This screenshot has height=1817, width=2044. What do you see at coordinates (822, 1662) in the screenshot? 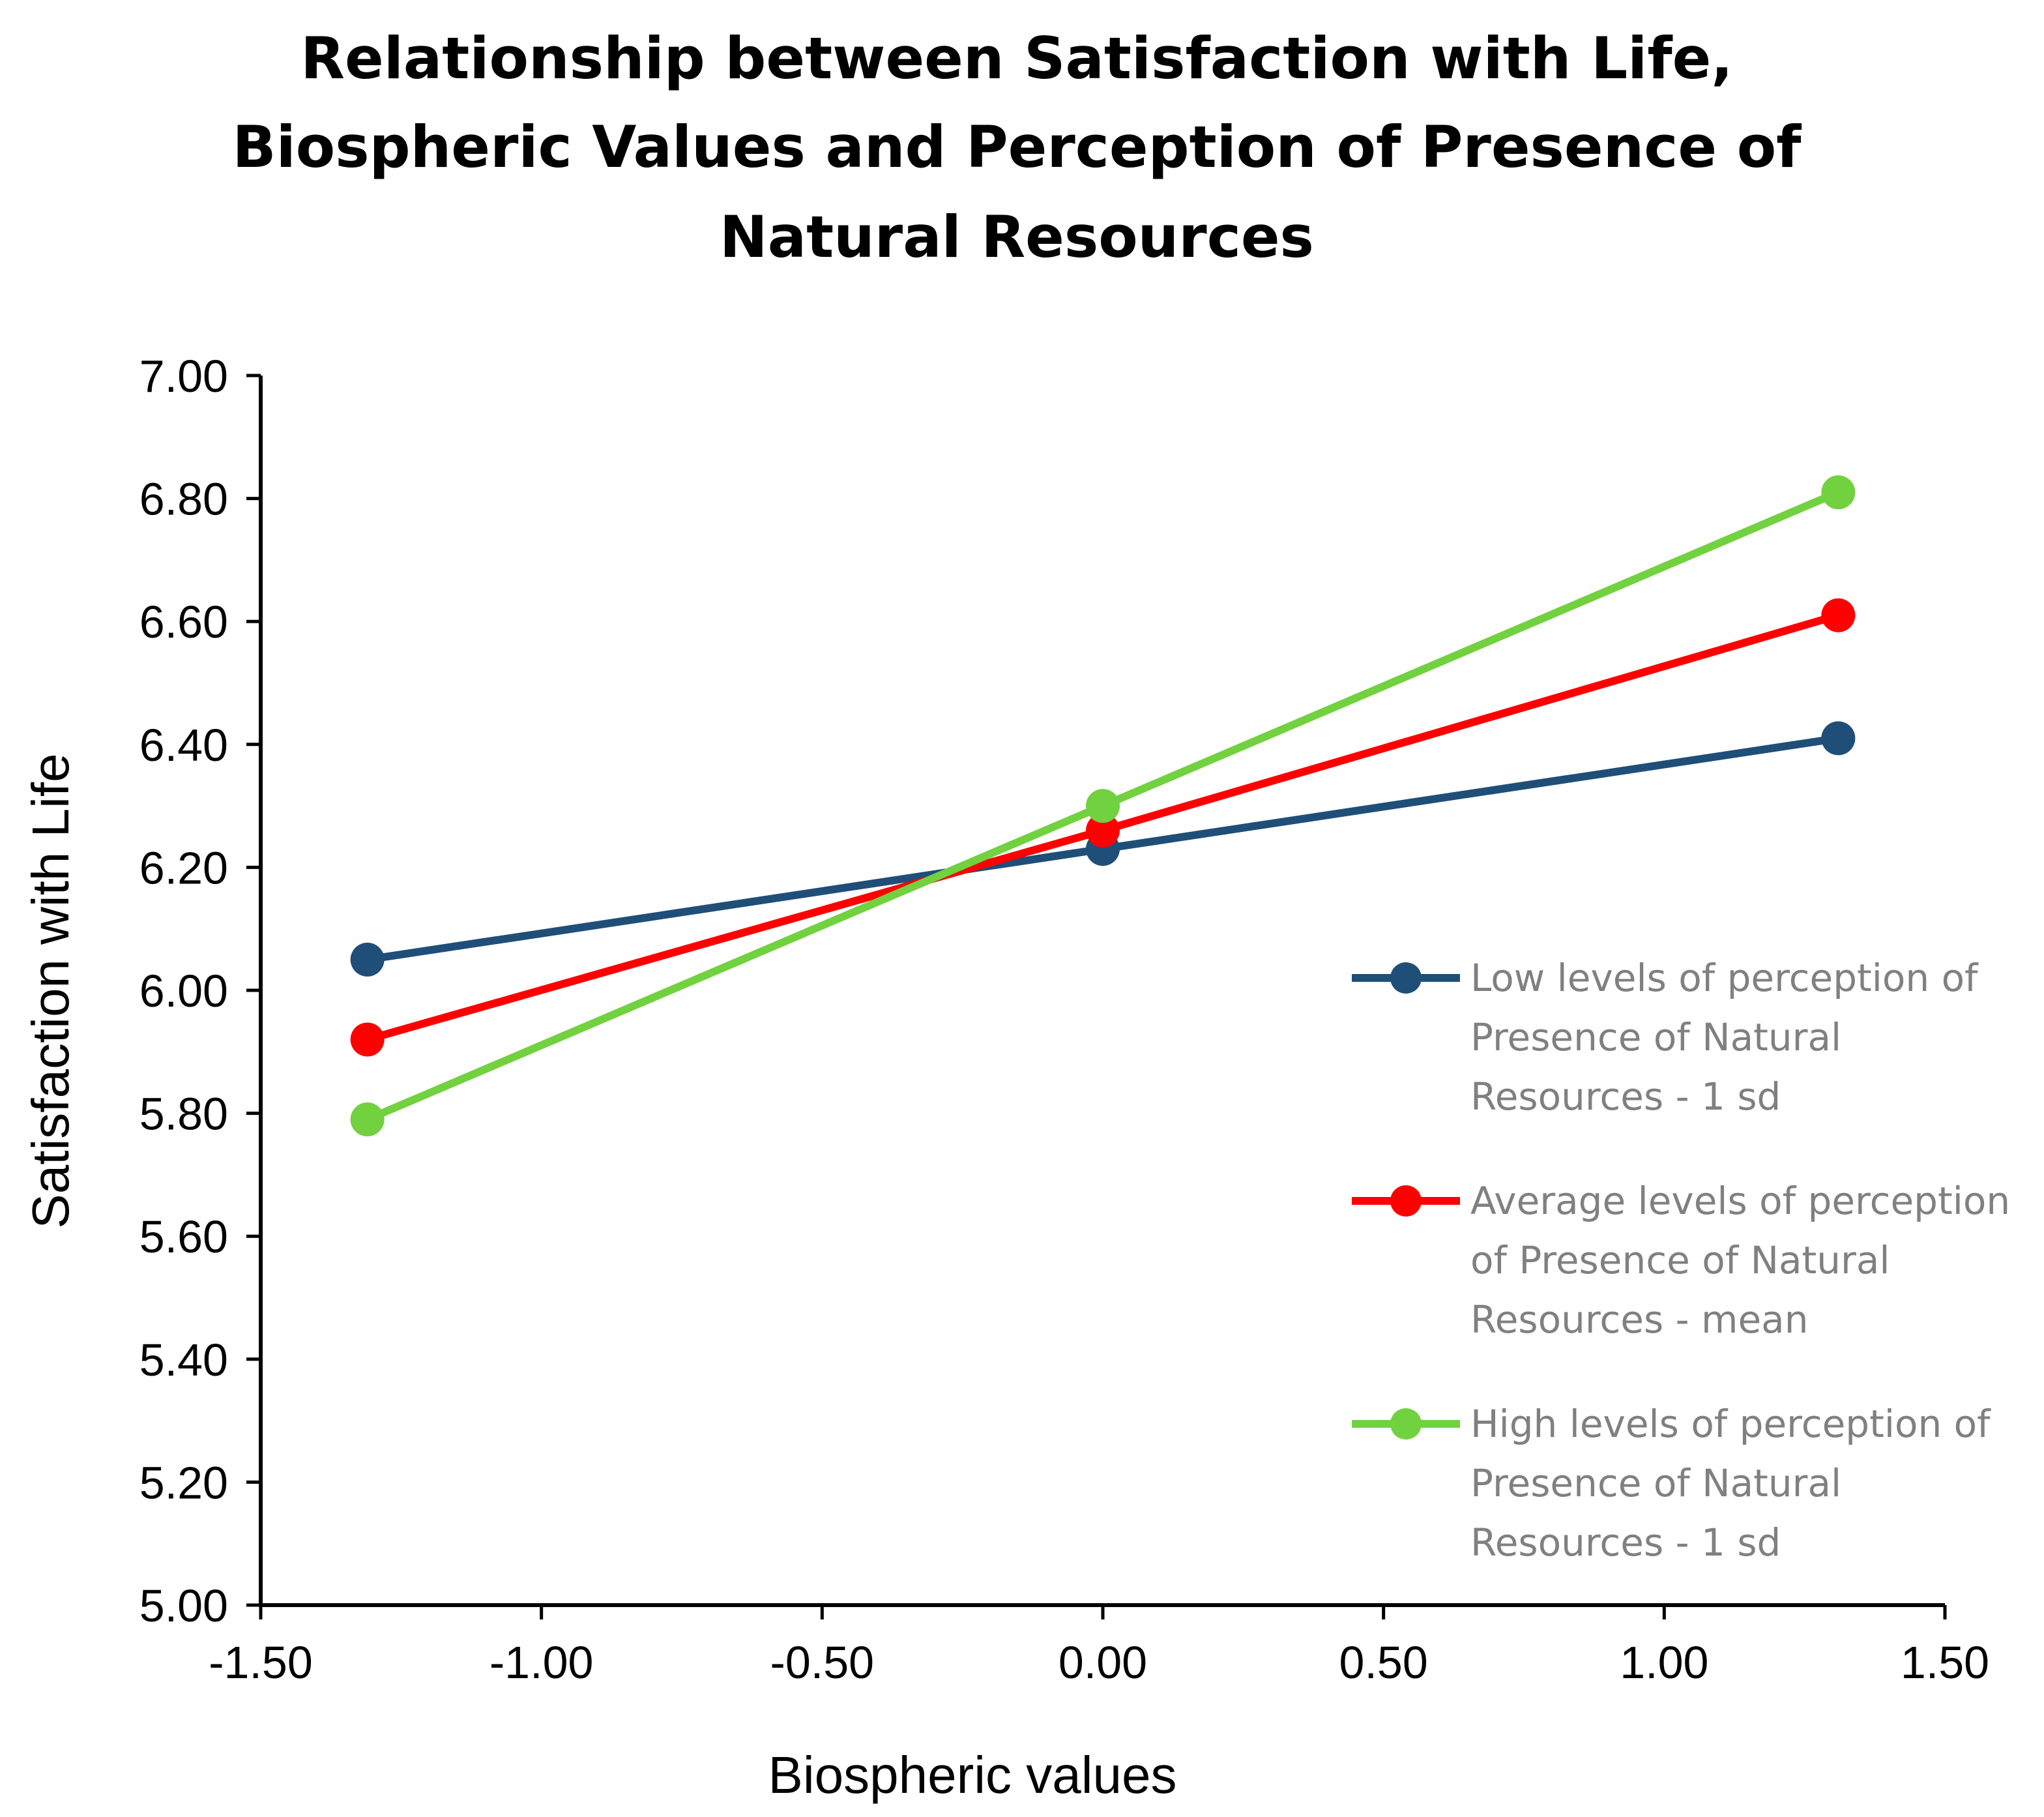
I see `x-tick-label: -0.50` at bounding box center [822, 1662].